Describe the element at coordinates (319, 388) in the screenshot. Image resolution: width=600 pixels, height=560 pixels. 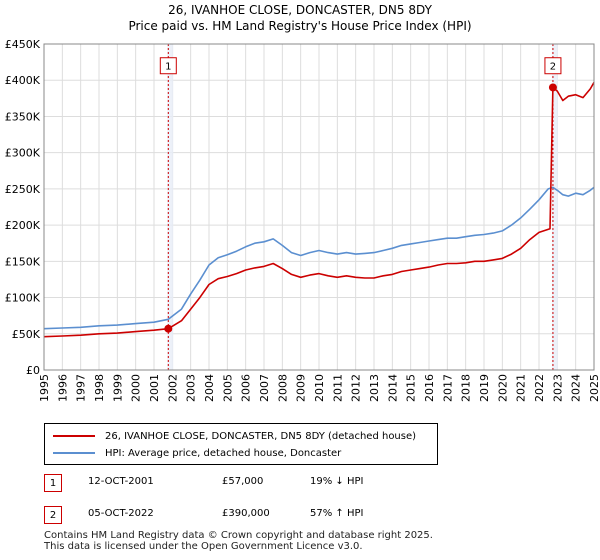
I see `x-tick-label: 2010` at that location.